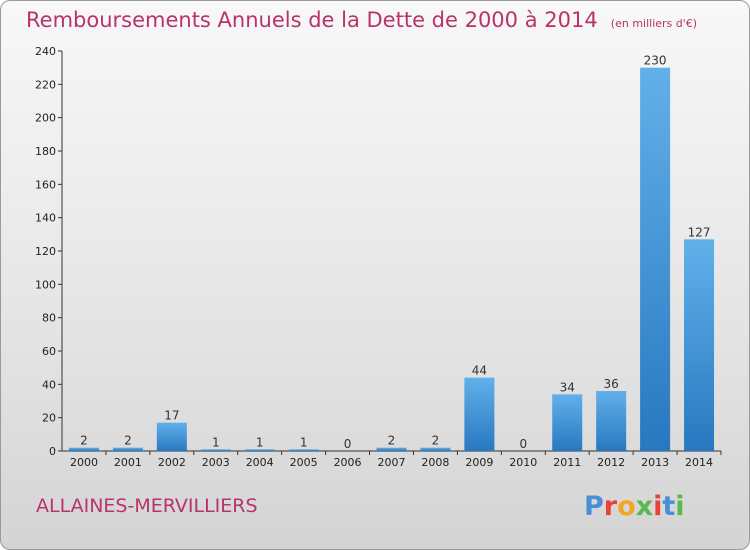 The image size is (750, 550). What do you see at coordinates (83, 449) in the screenshot?
I see `bar-2000` at bounding box center [83, 449].